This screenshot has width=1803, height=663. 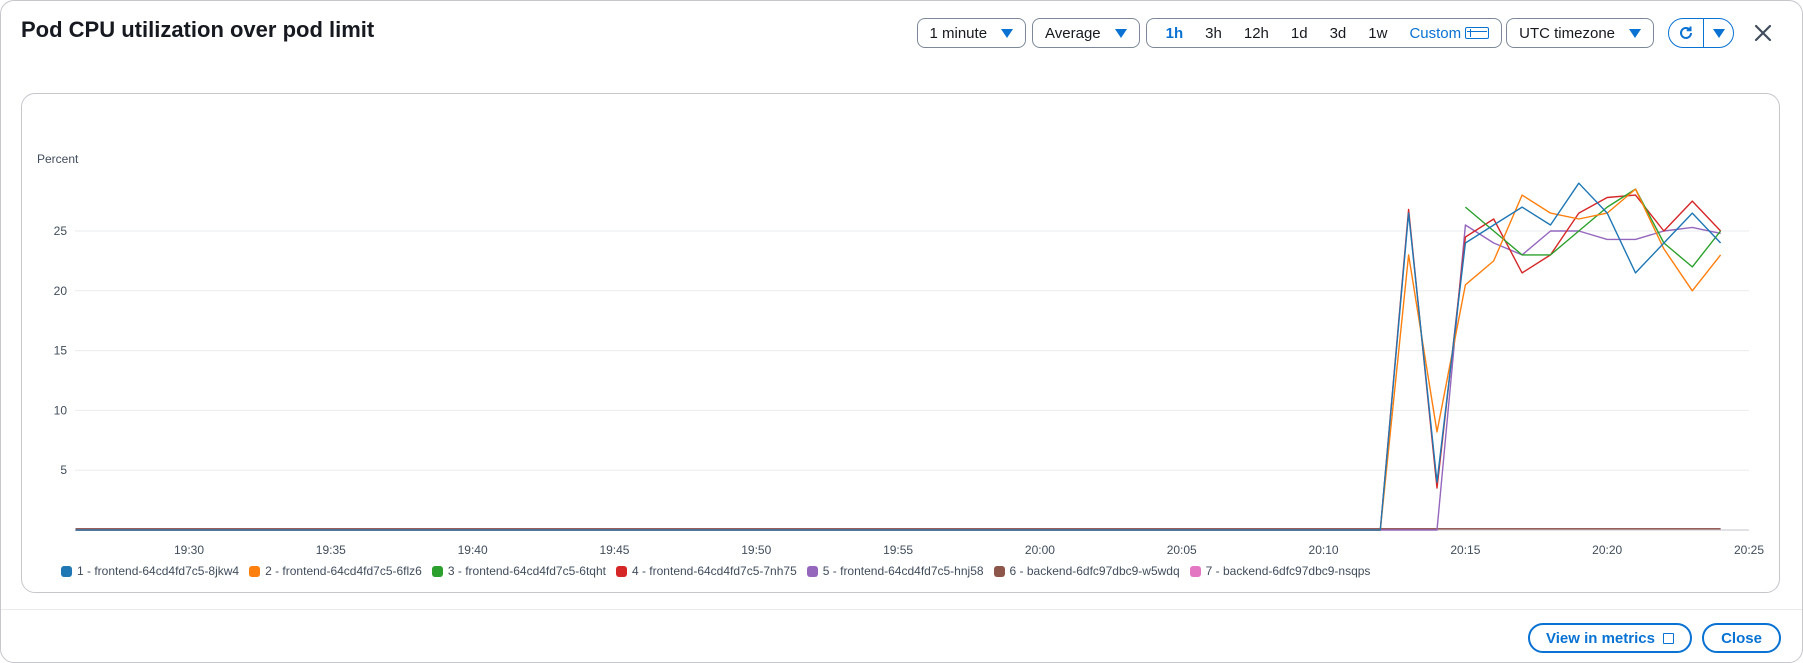 What do you see at coordinates (1477, 33) in the screenshot?
I see `calendar-icon` at bounding box center [1477, 33].